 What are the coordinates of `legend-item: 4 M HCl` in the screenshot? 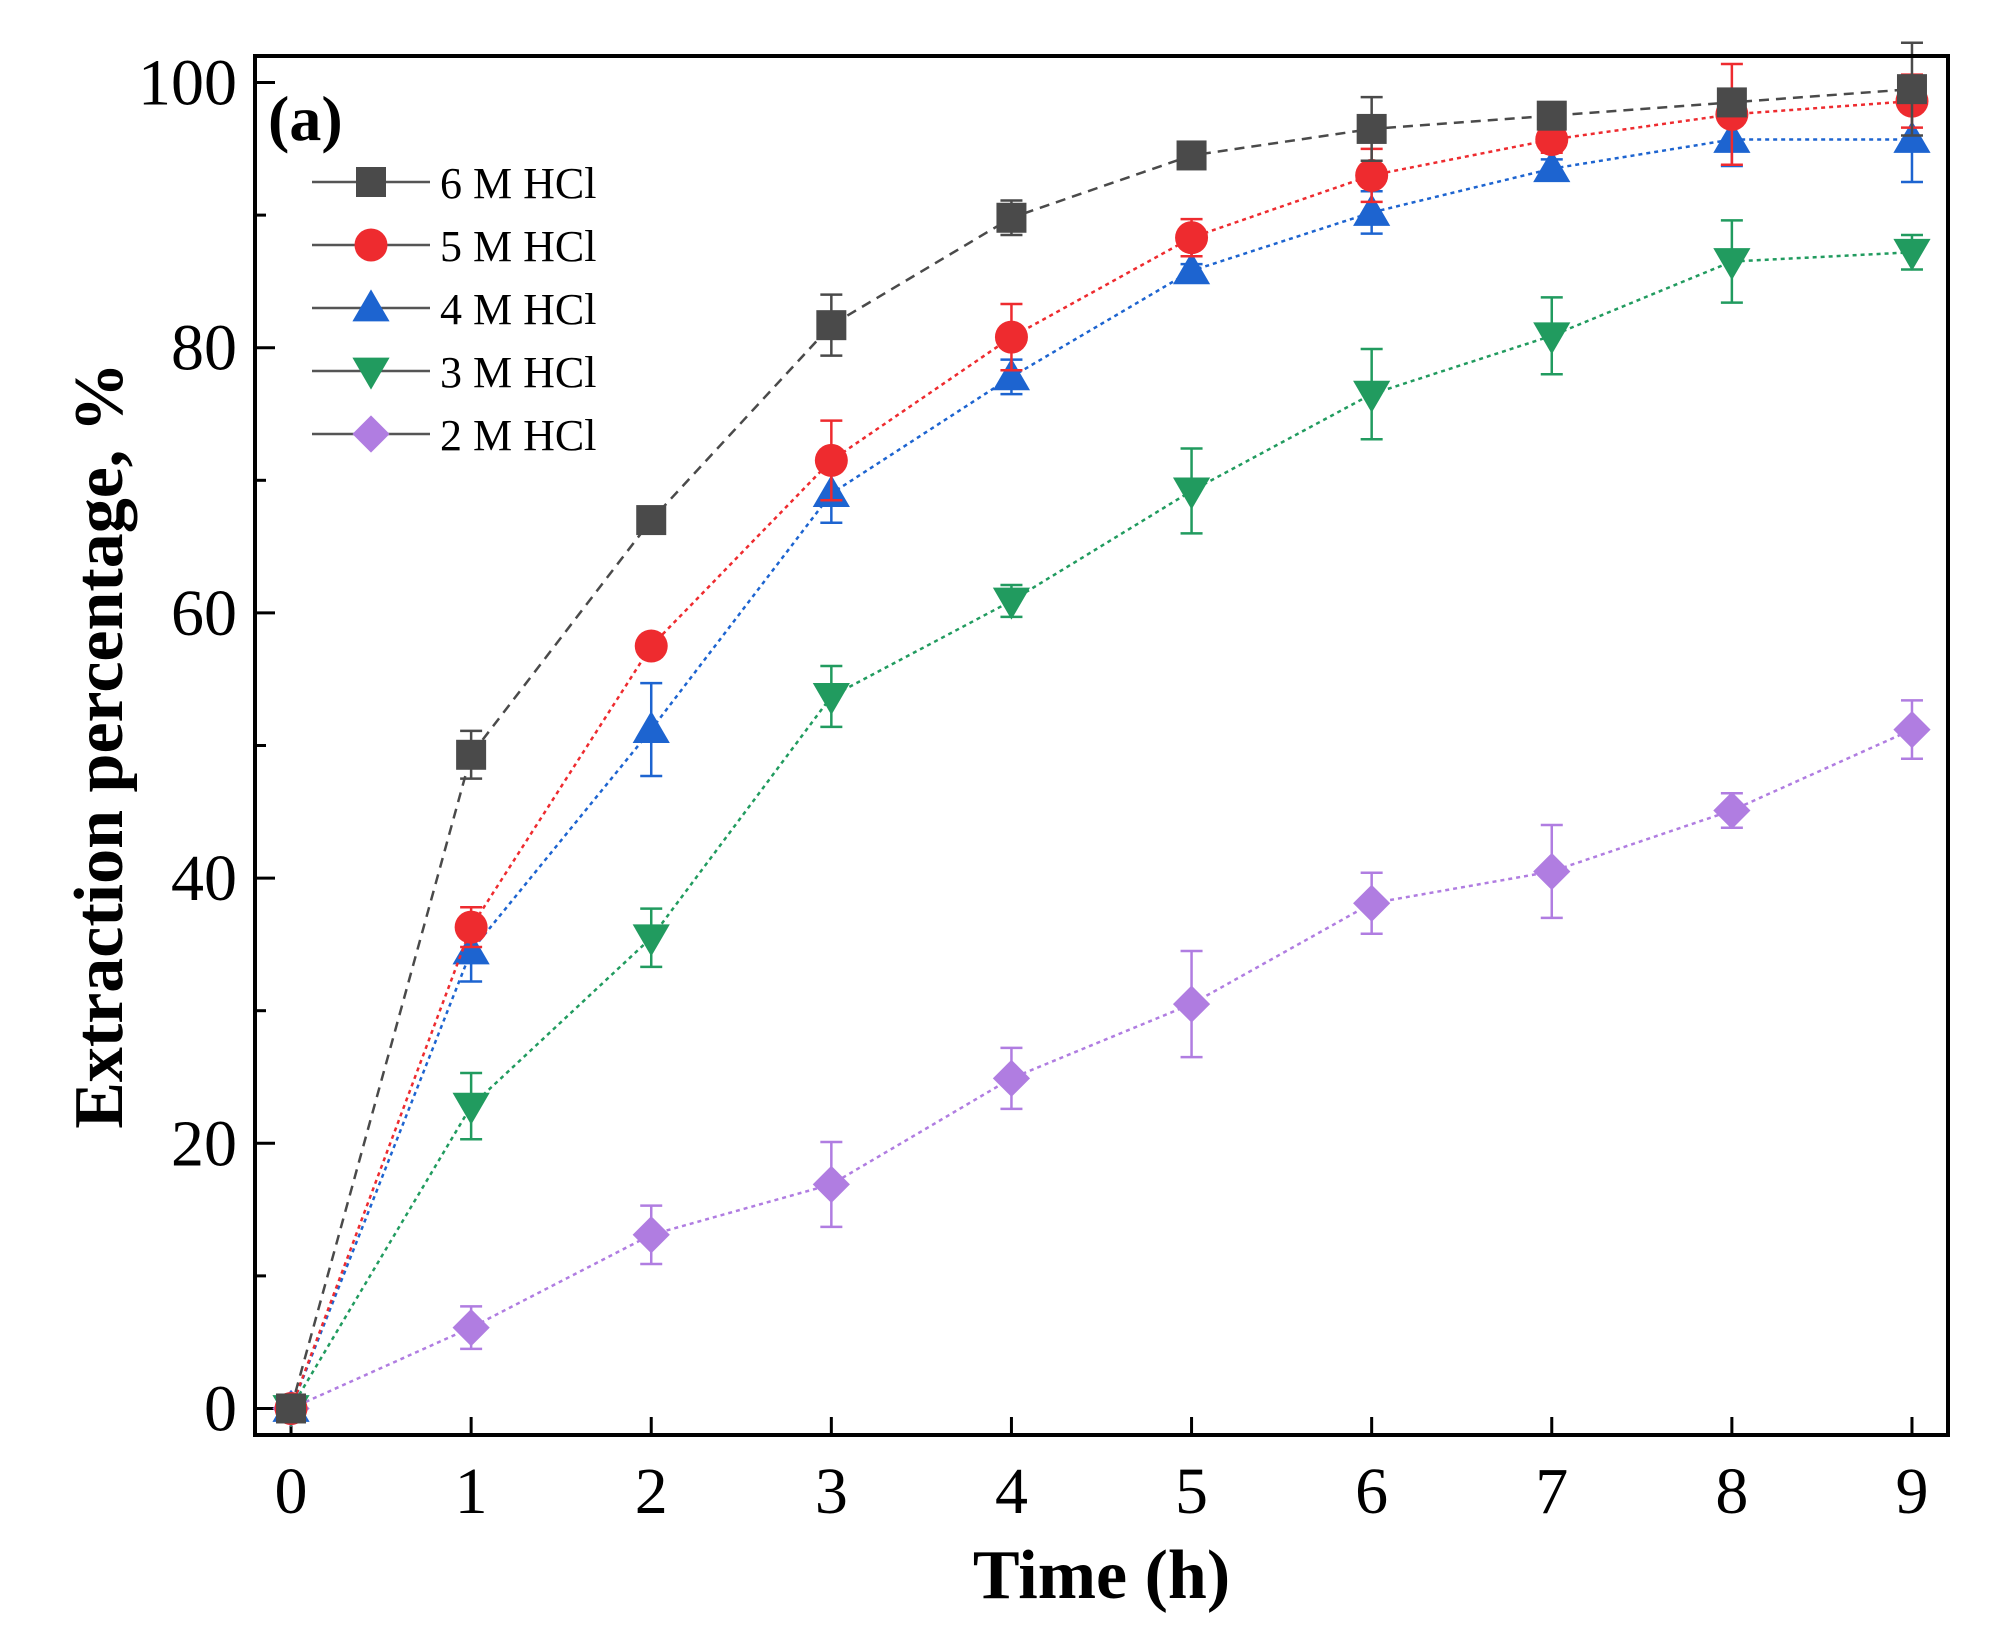 It's located at (454, 309).